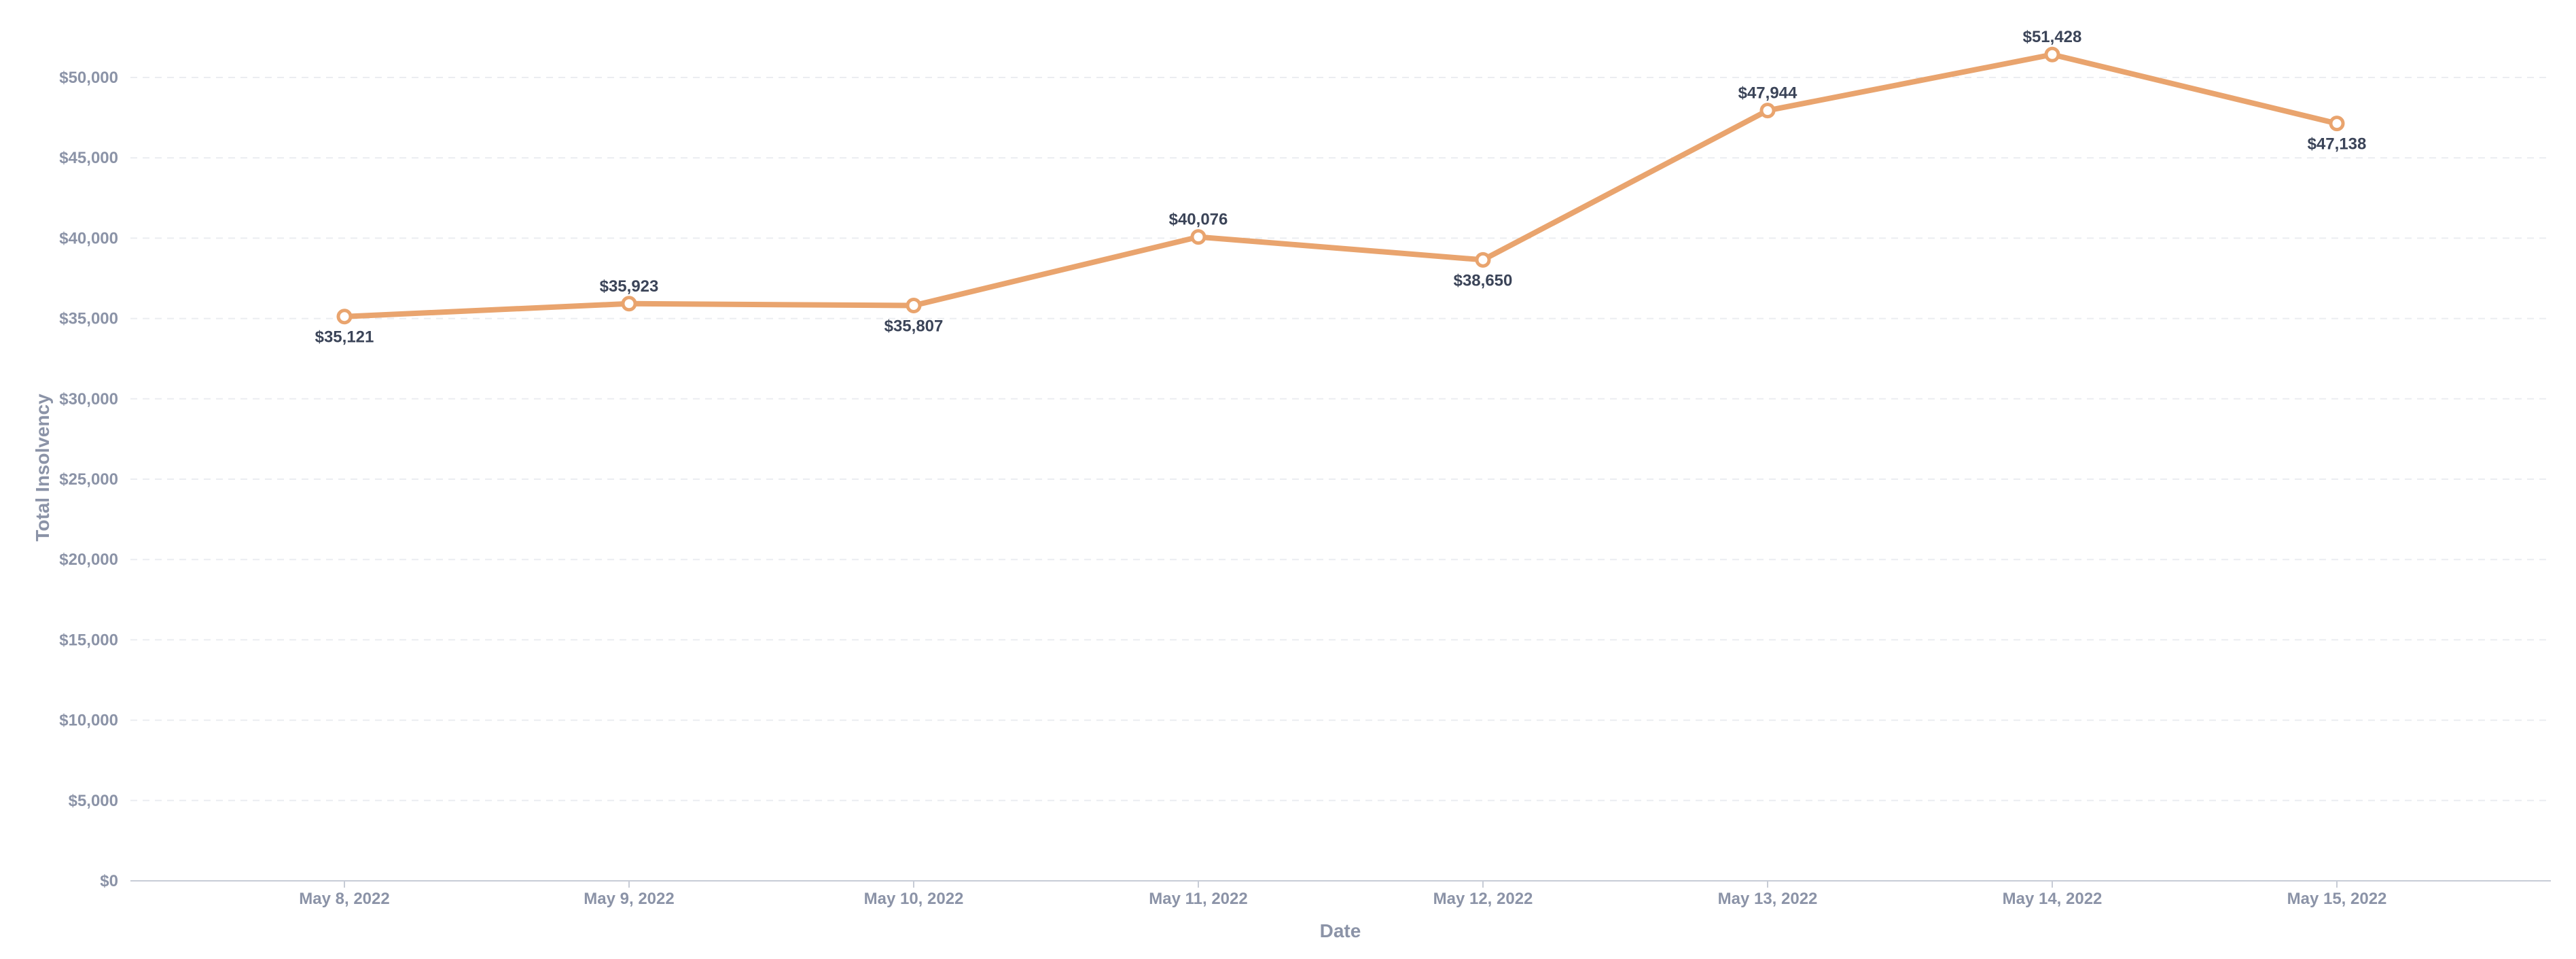 The width and height of the screenshot is (2576, 959). I want to click on data-label: $35,923, so click(629, 286).